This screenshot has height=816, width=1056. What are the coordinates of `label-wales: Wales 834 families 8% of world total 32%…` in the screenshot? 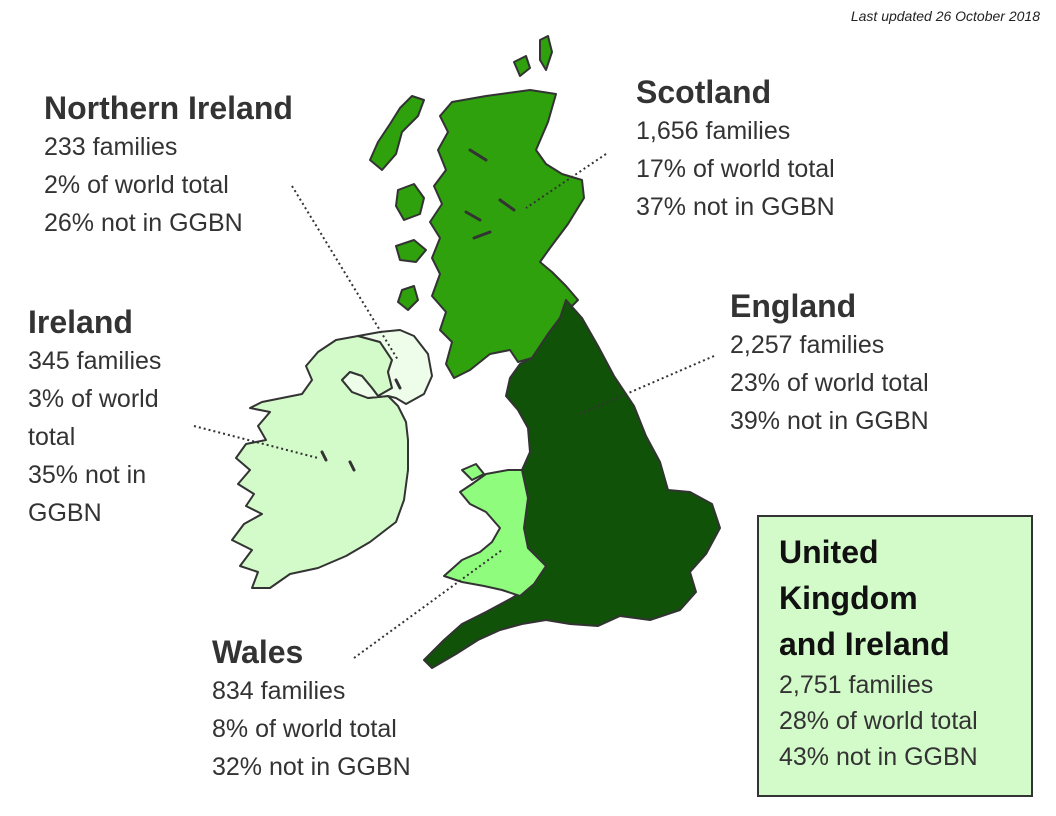 It's located at (311, 709).